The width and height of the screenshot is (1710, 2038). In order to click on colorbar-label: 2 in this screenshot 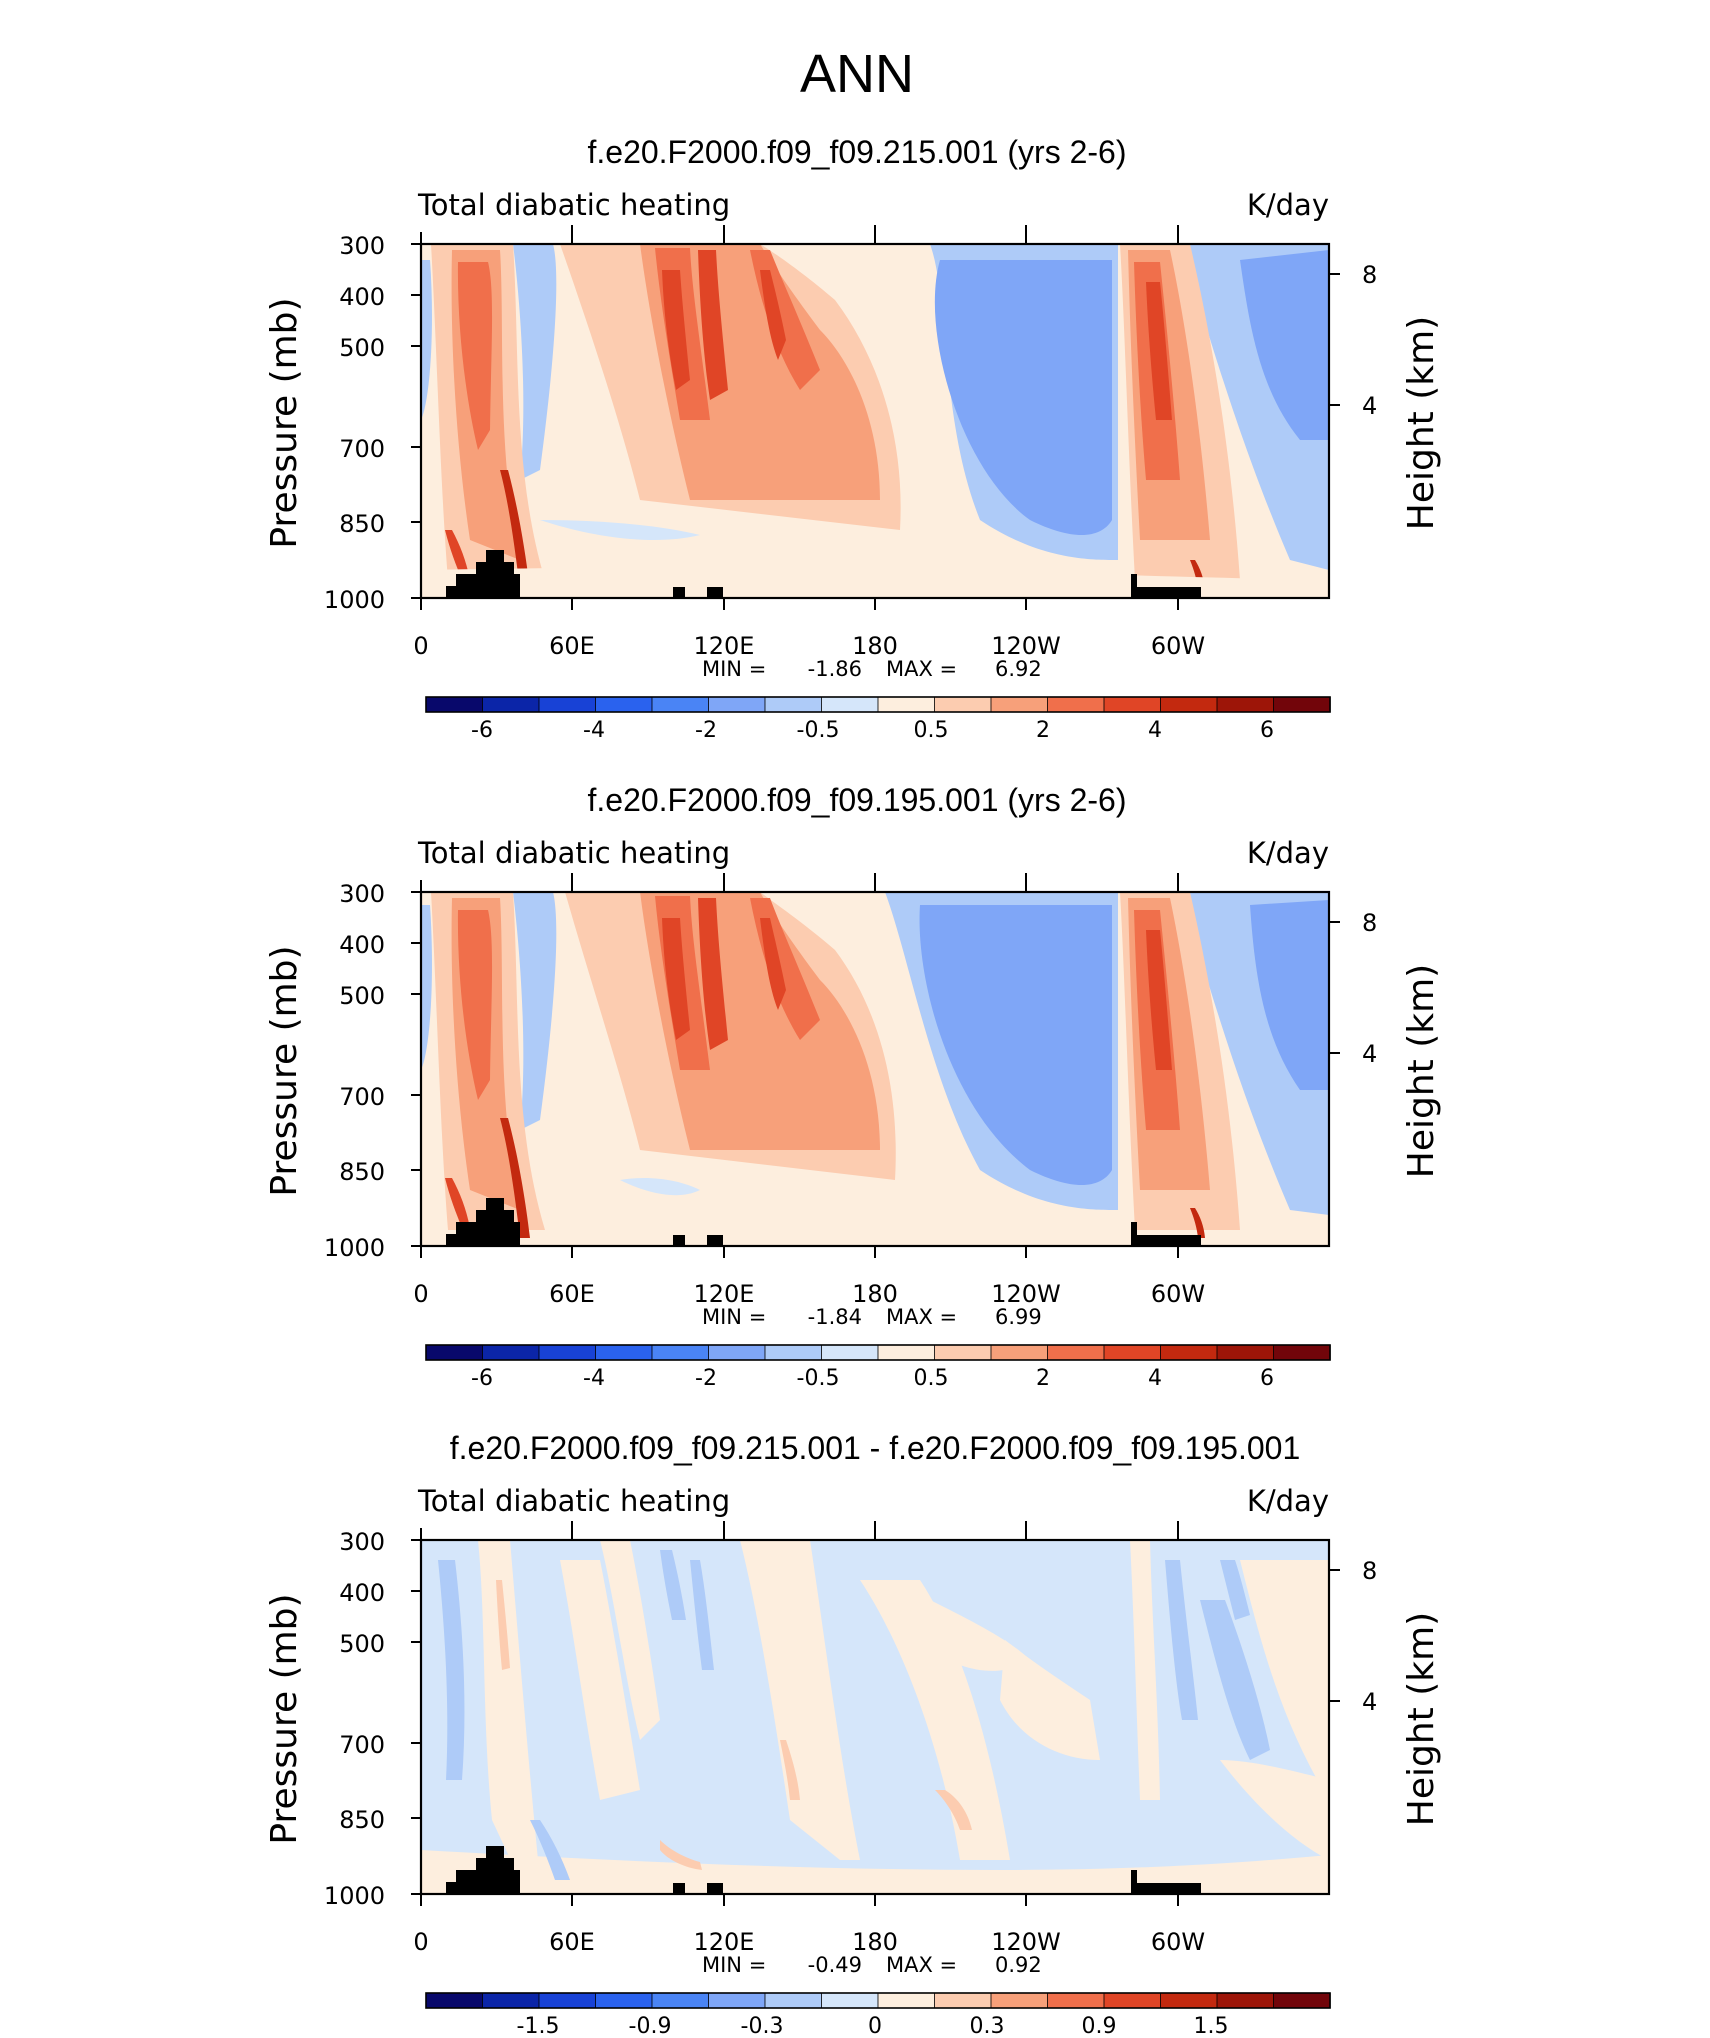, I will do `click(1043, 1378)`.